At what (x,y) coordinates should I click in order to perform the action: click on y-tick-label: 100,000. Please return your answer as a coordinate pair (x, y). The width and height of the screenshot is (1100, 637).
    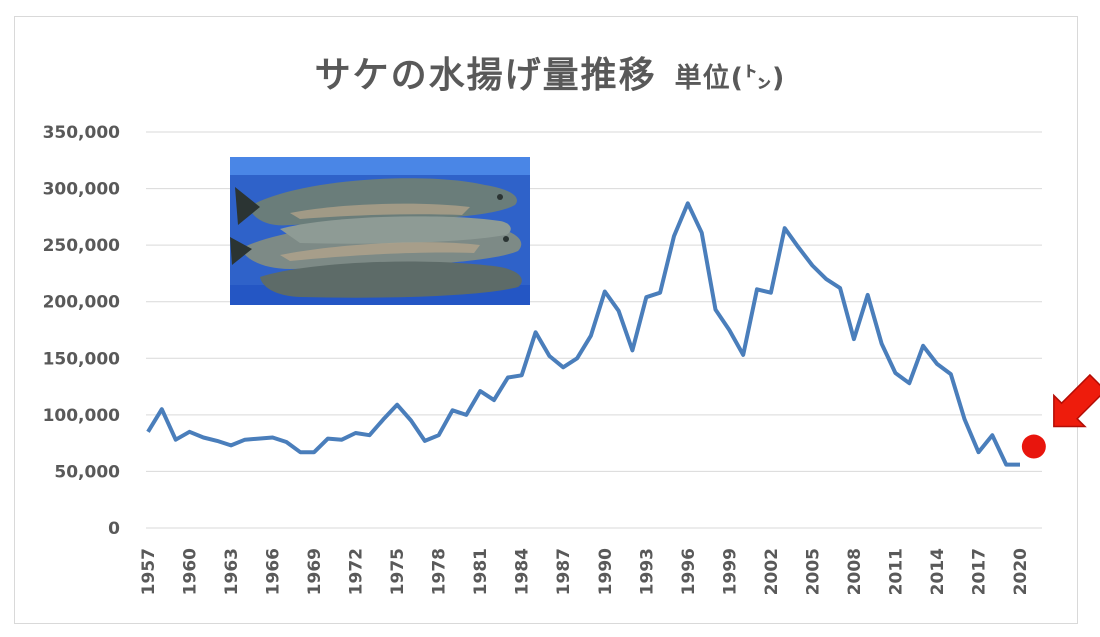
    Looking at the image, I should click on (82, 416).